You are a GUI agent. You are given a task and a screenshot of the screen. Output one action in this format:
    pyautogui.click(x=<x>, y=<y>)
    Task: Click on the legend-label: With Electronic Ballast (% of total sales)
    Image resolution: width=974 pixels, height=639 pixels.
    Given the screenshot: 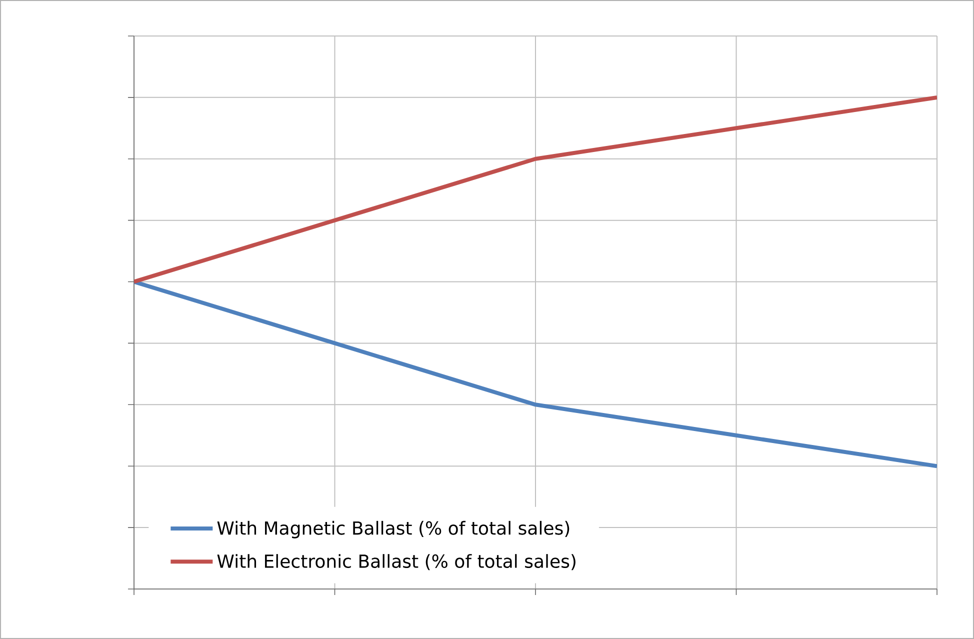 What is the action you would take?
    pyautogui.click(x=396, y=562)
    